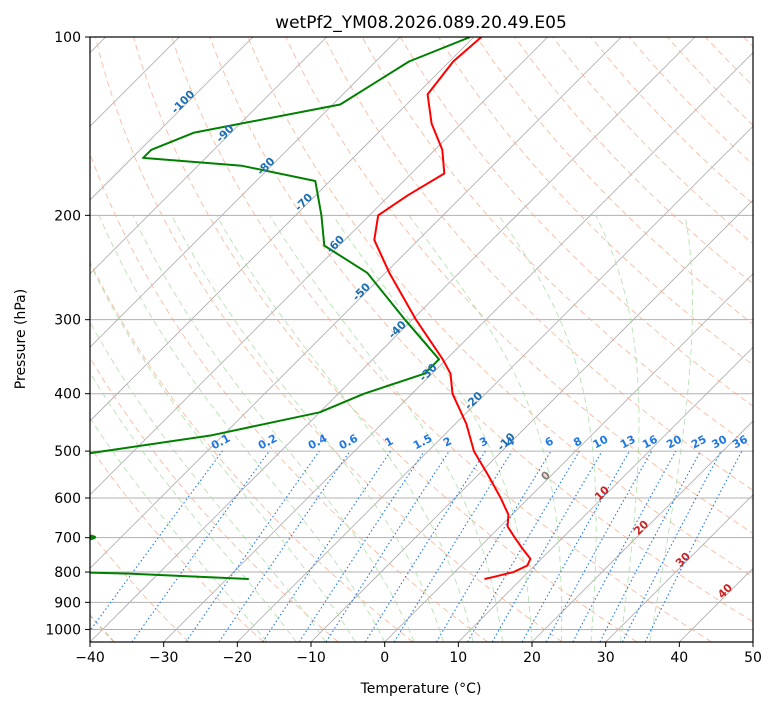 The width and height of the screenshot is (775, 708). I want to click on x-tick-label: 50, so click(753, 658).